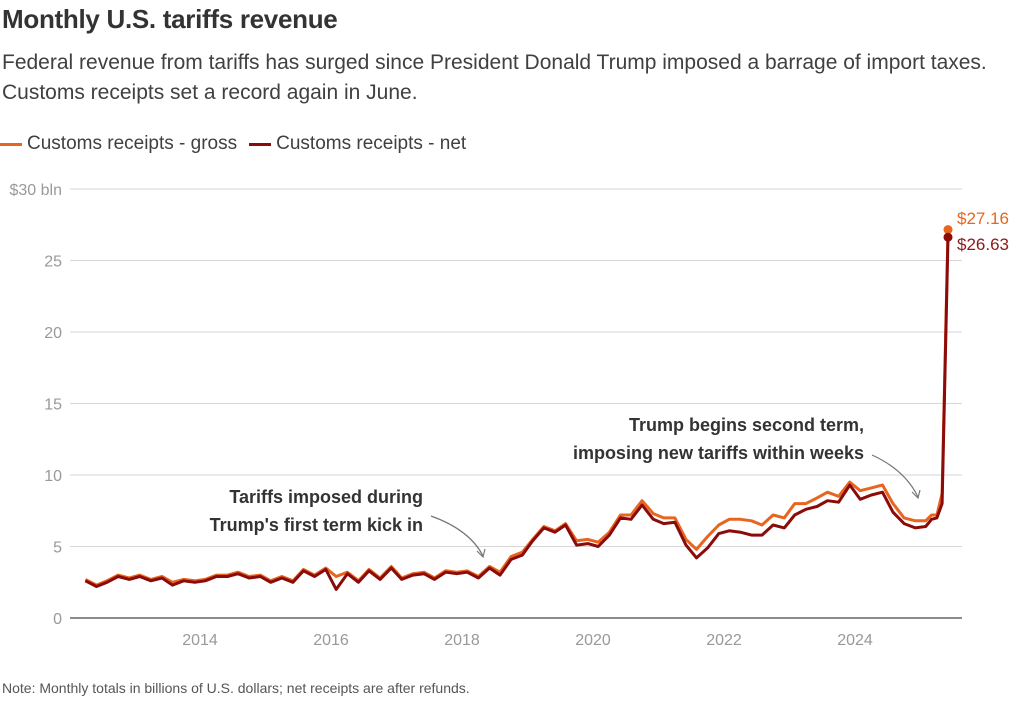 The width and height of the screenshot is (1017, 702). I want to click on legend-item-gross: Customs receipts - gross, so click(118, 144).